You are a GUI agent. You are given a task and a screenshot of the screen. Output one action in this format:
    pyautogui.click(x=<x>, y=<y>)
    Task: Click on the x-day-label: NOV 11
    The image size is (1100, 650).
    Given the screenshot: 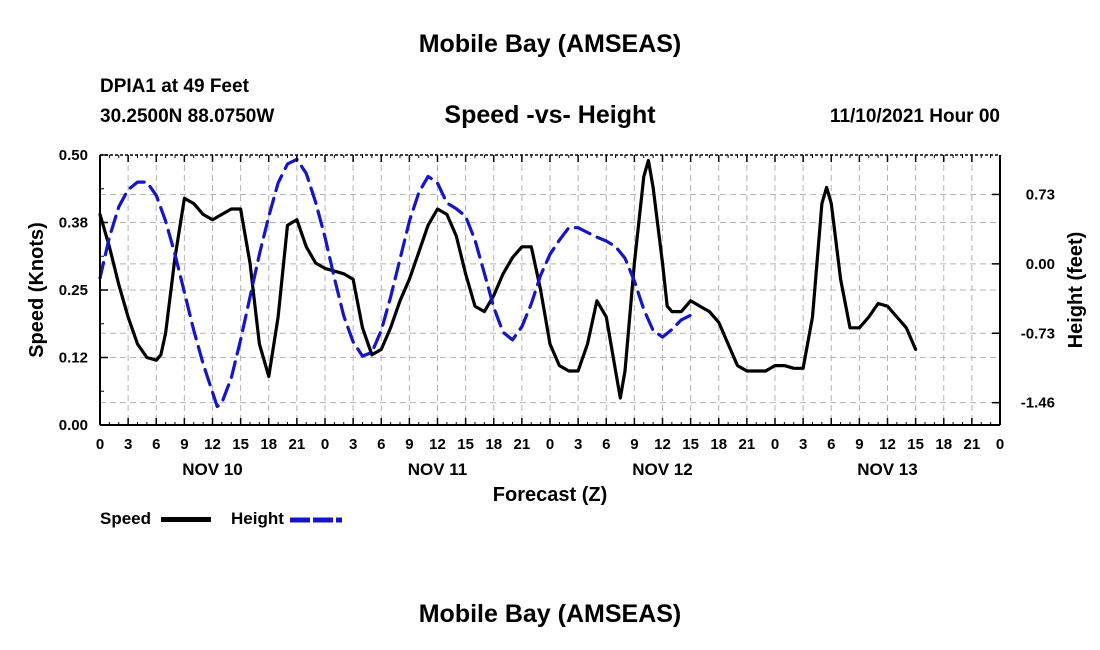 What is the action you would take?
    pyautogui.click(x=438, y=469)
    